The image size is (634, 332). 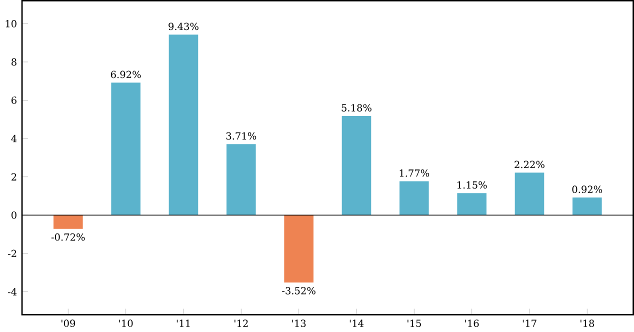 What do you see at coordinates (12, 254) in the screenshot?
I see `y-tick-label: -2` at bounding box center [12, 254].